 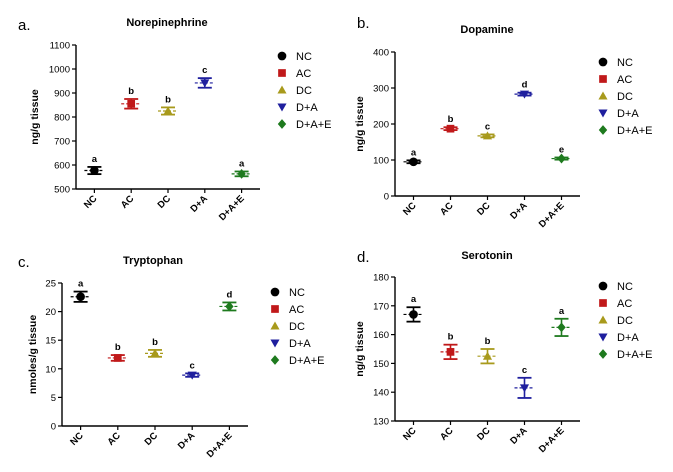 What do you see at coordinates (381, 364) in the screenshot?
I see `y-tick-label: 150` at bounding box center [381, 364].